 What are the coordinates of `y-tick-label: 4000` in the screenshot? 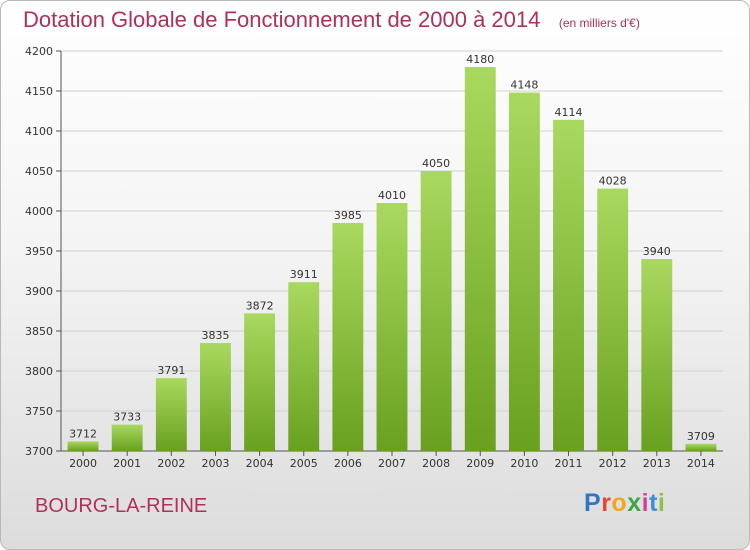 It's located at (39, 211).